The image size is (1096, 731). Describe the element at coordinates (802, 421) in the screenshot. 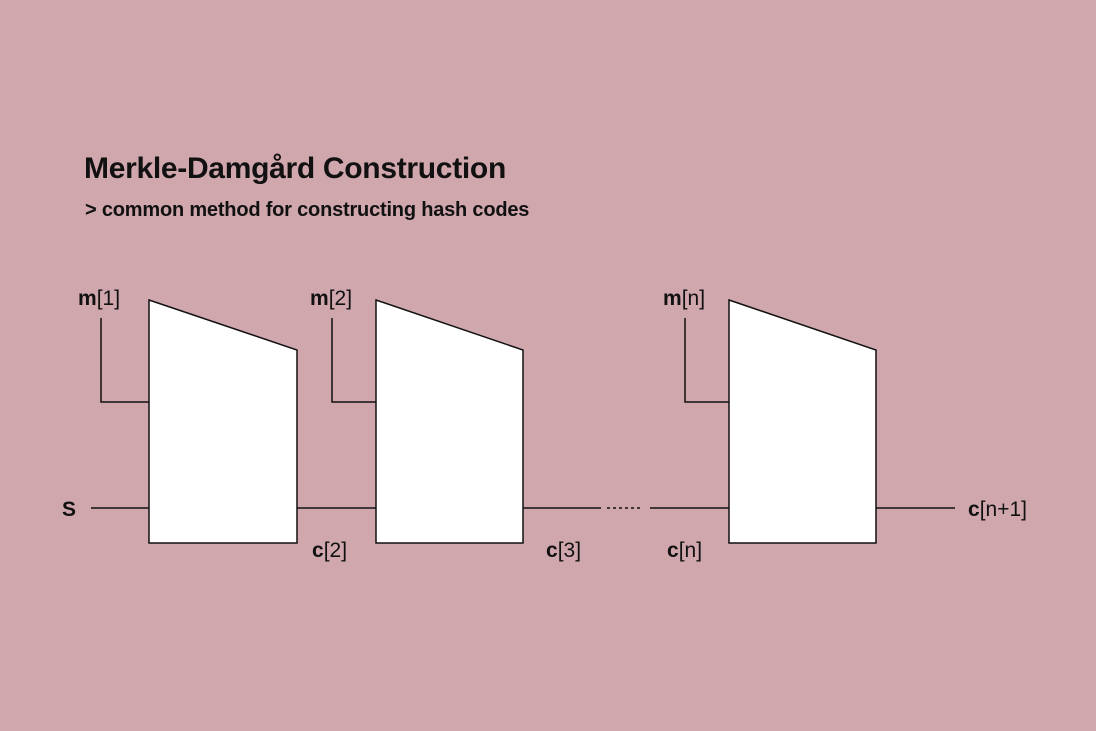

I see `compression-box-n` at that location.